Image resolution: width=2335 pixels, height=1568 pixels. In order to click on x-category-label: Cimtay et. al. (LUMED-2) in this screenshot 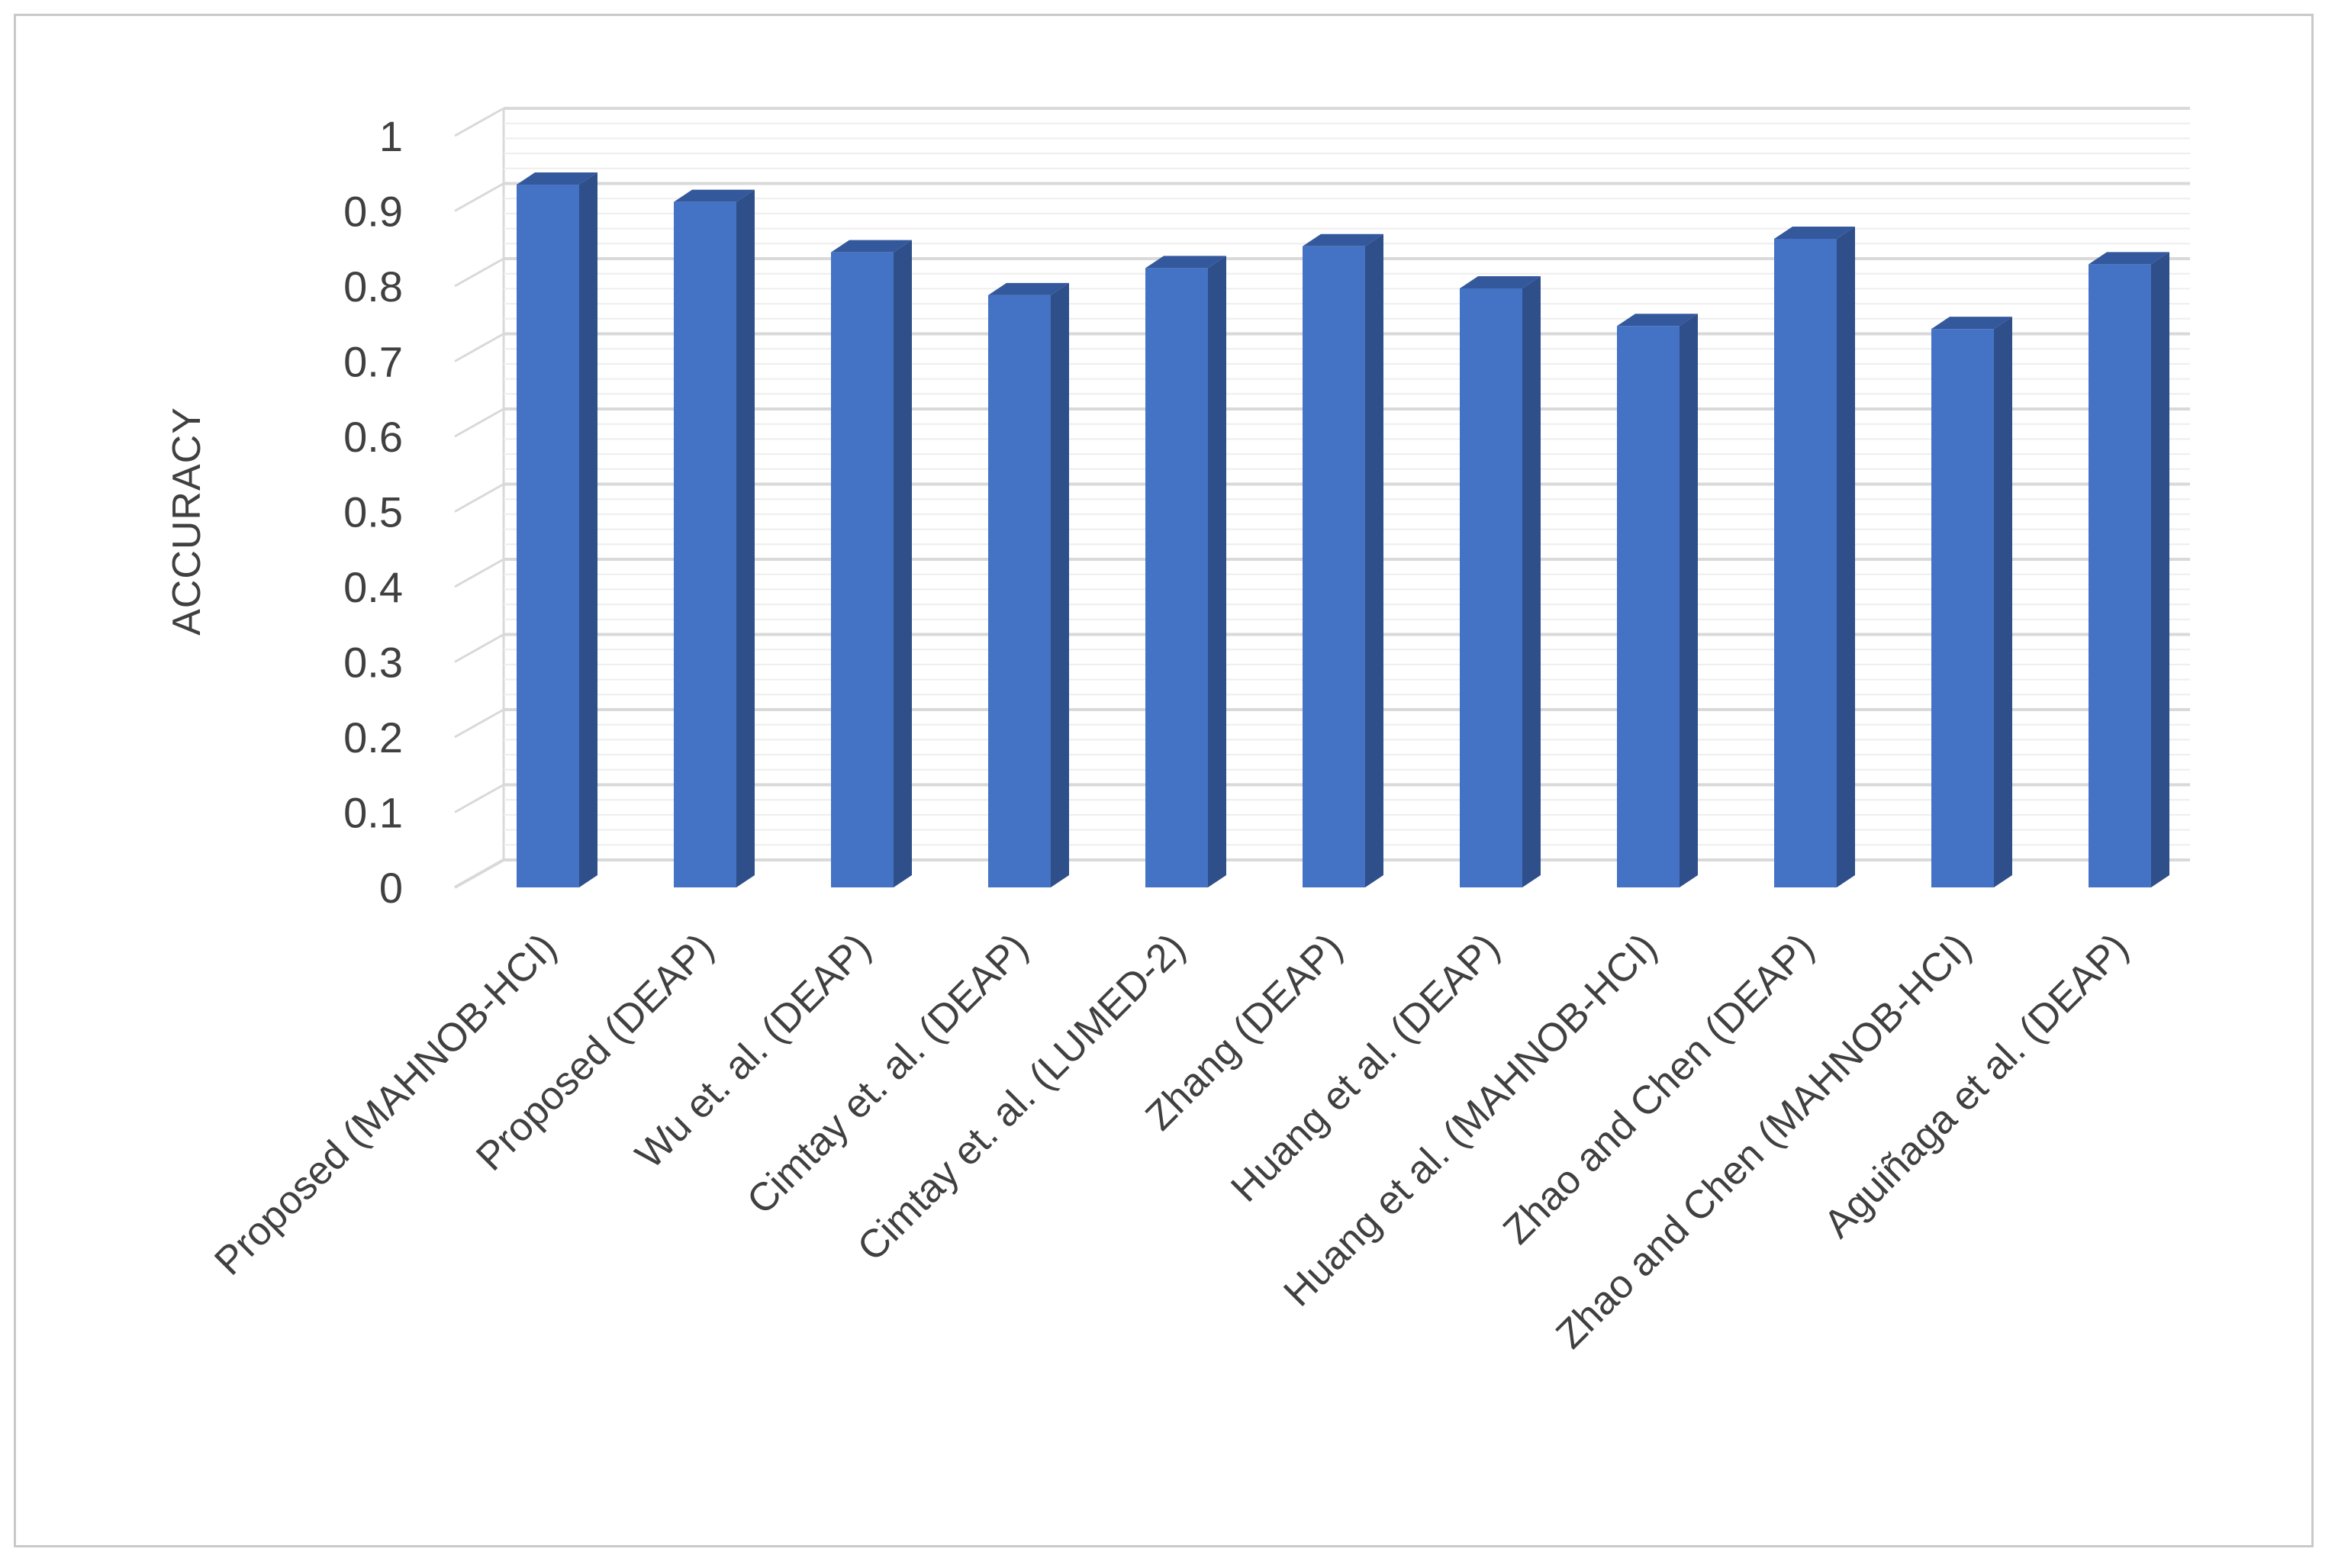, I will do `click(1021, 1097)`.